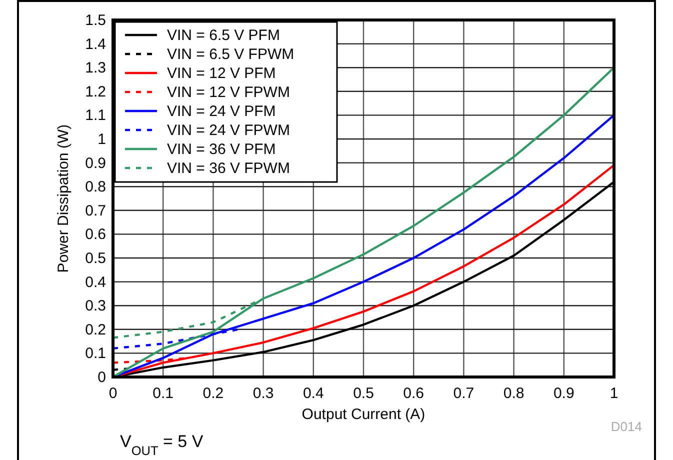  I want to click on y-axis-title: Power Dissipation (W), so click(63, 198).